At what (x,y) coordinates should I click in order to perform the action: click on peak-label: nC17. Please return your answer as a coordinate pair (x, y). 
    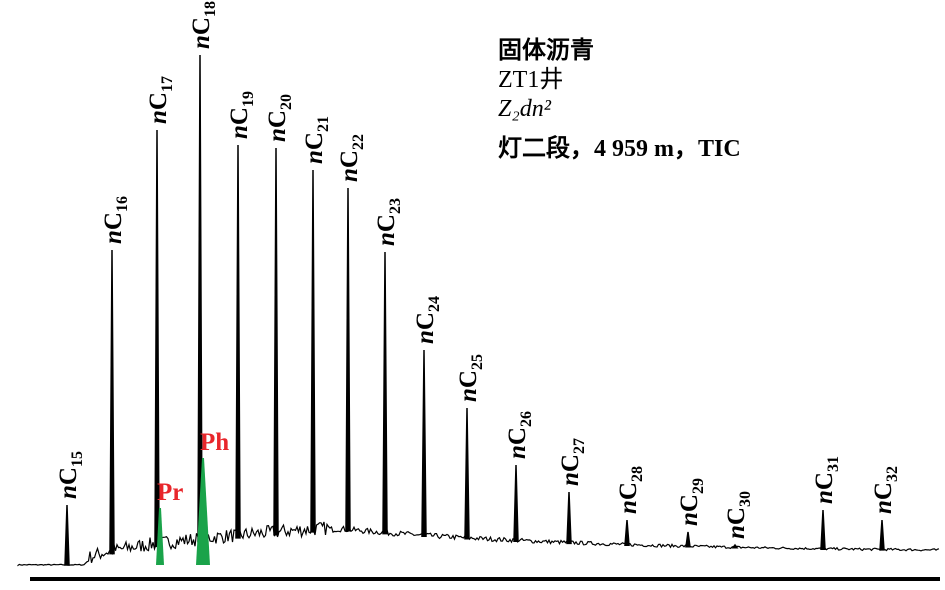
    Looking at the image, I should click on (160, 100).